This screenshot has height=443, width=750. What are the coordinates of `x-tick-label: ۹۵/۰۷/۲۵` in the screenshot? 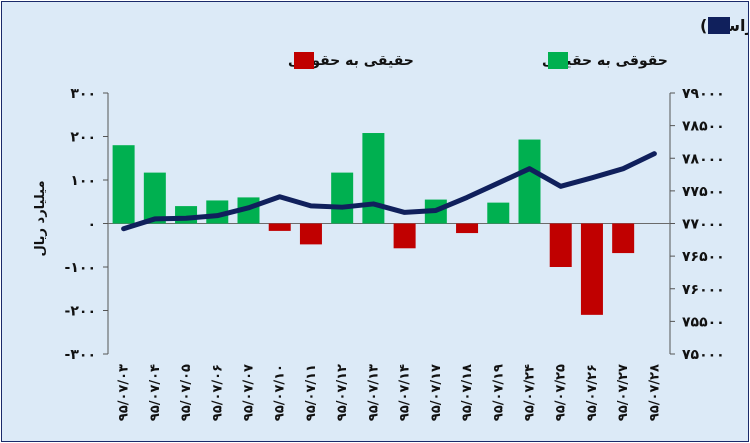 It's located at (561, 392).